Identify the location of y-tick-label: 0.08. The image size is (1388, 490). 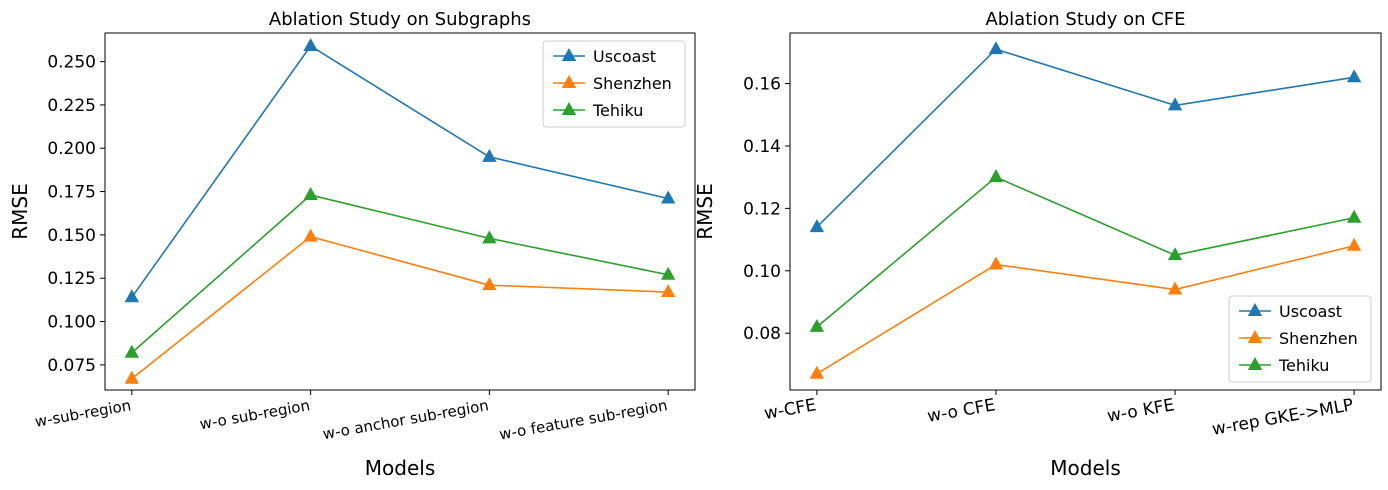
(762, 334).